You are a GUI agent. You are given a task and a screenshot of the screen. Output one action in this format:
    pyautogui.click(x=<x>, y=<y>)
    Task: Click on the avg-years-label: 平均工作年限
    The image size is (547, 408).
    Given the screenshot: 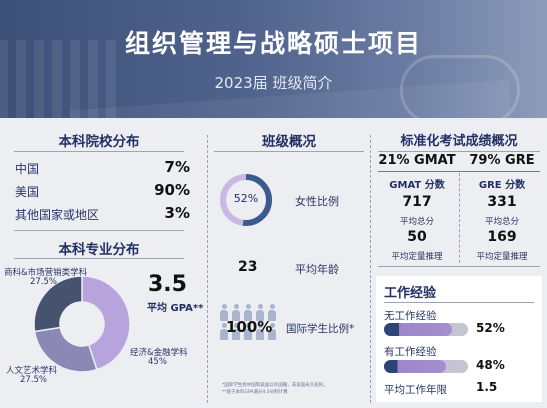 What is the action you would take?
    pyautogui.click(x=415, y=390)
    